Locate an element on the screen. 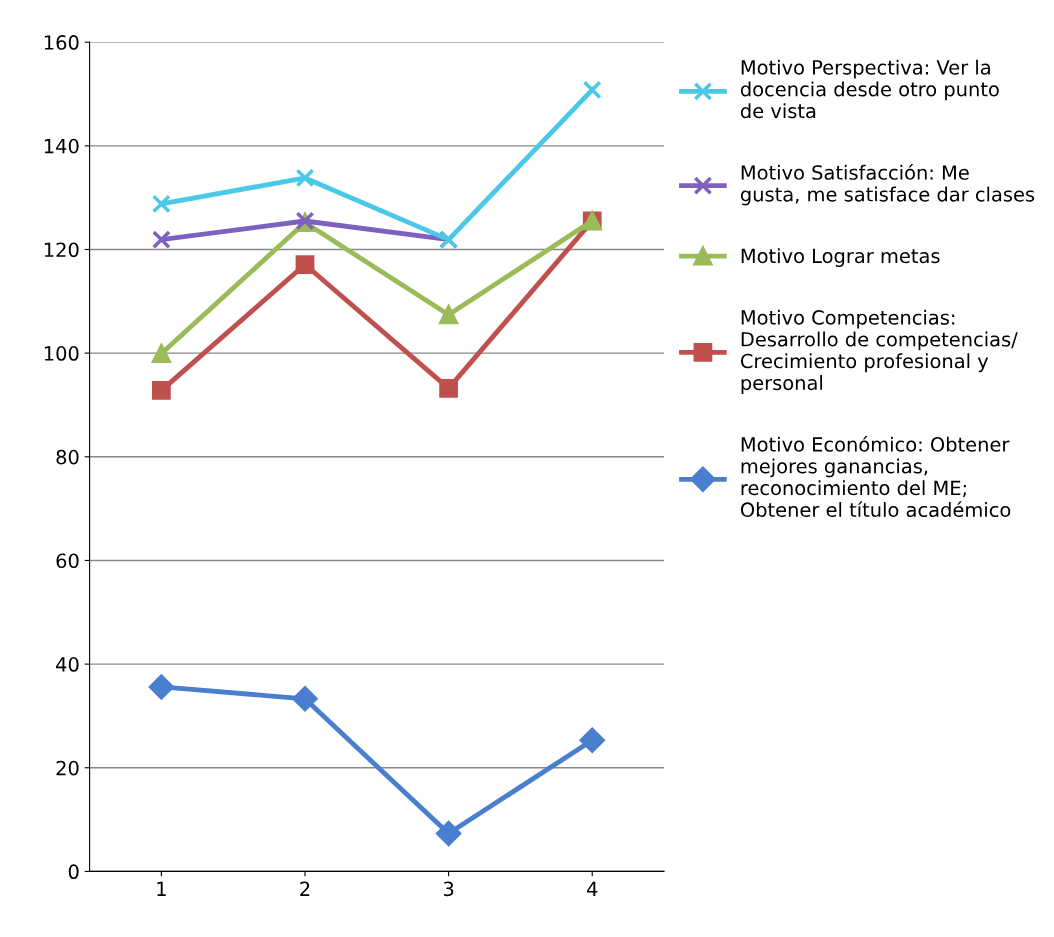 Image resolution: width=1054 pixels, height=937 pixels. y-tick-label: 160 is located at coordinates (61, 42).